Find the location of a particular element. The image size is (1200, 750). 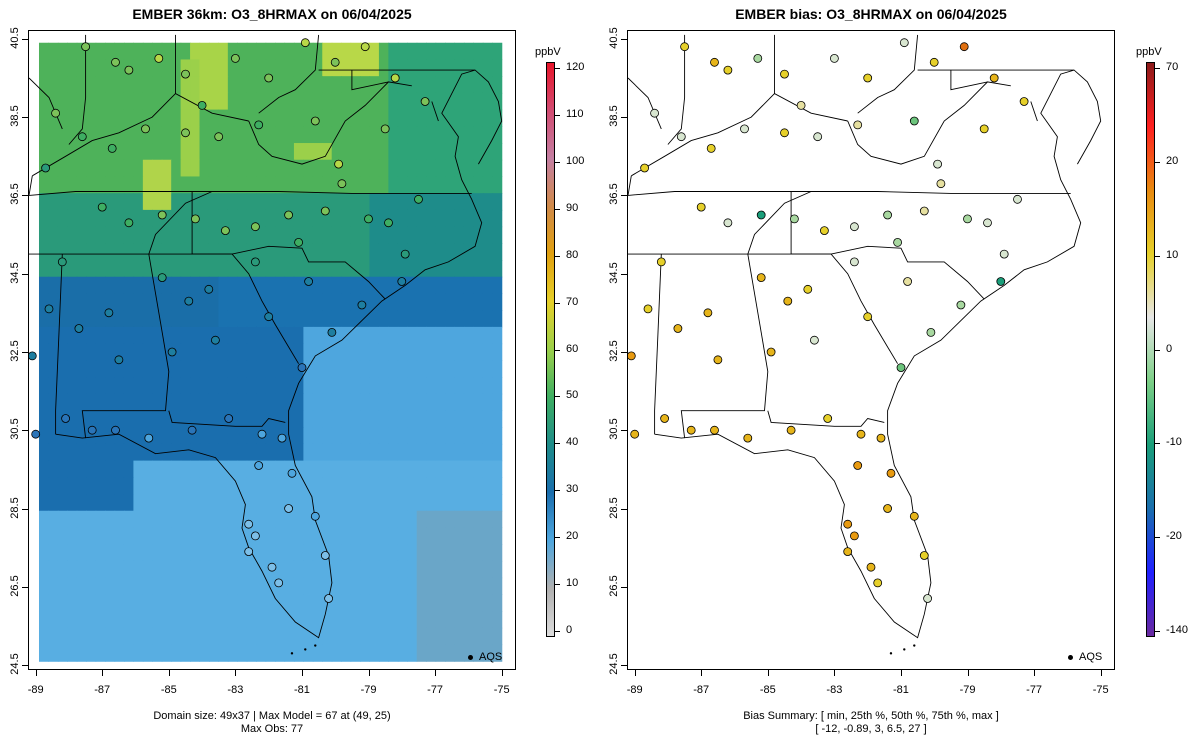

x-tick-mark is located at coordinates (835, 673).